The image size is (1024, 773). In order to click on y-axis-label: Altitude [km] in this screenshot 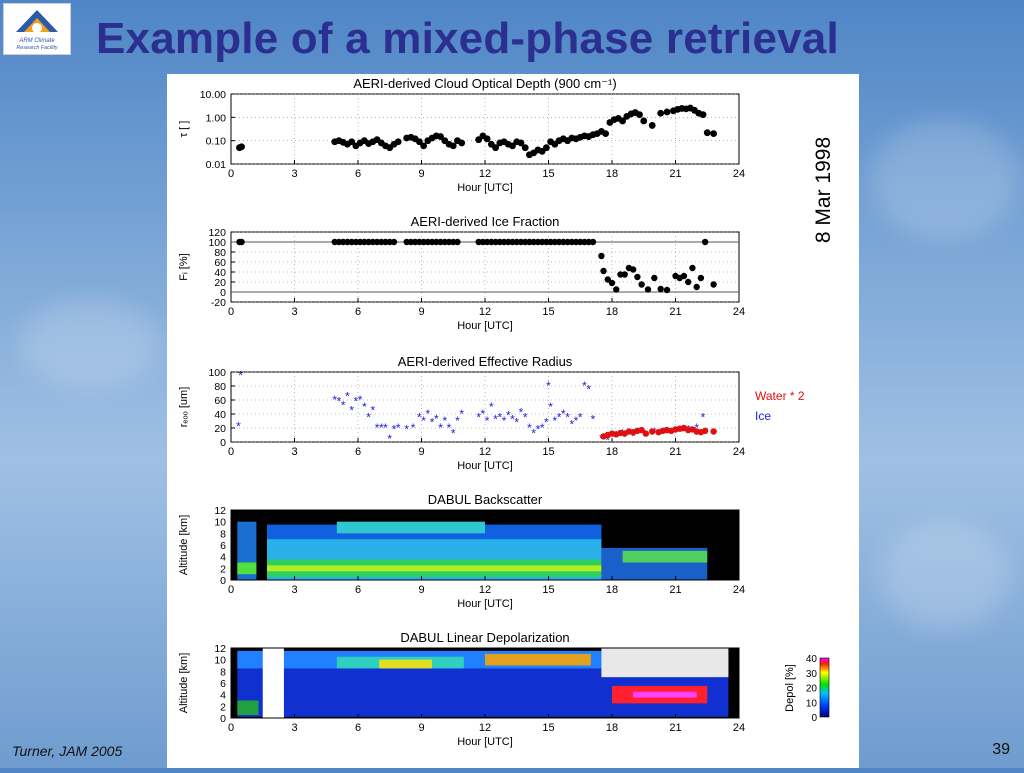, I will do `click(184, 683)`.